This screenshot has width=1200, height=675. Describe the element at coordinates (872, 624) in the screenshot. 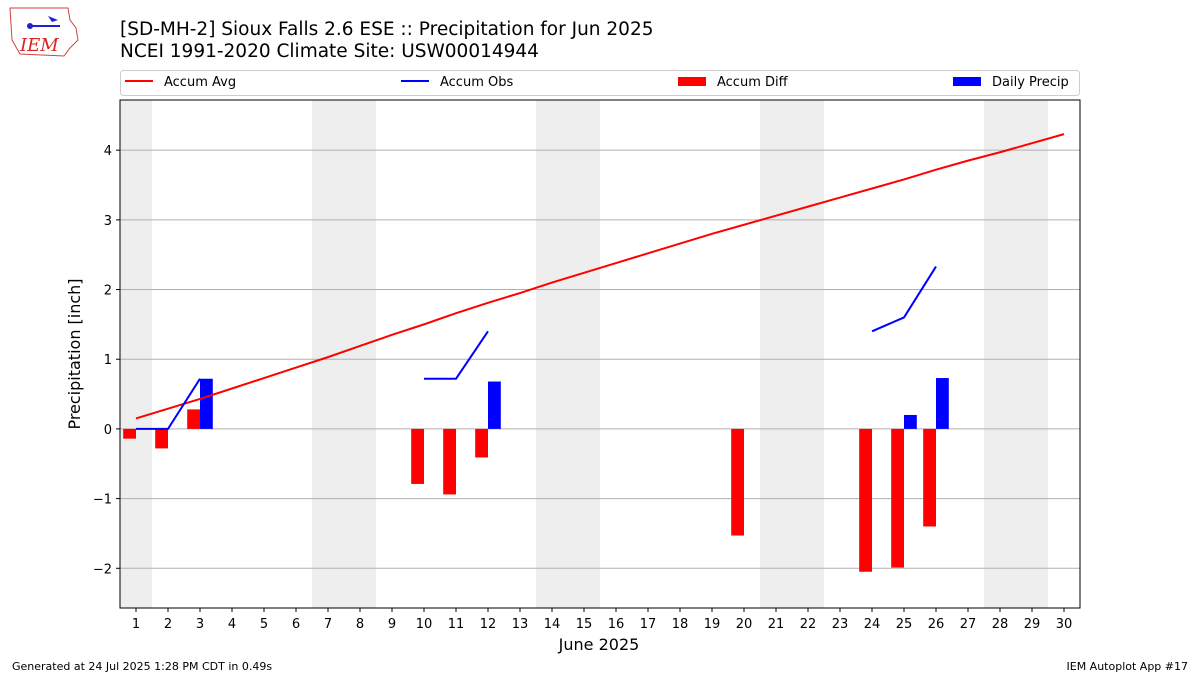

I see `x-tick-label: 24` at that location.